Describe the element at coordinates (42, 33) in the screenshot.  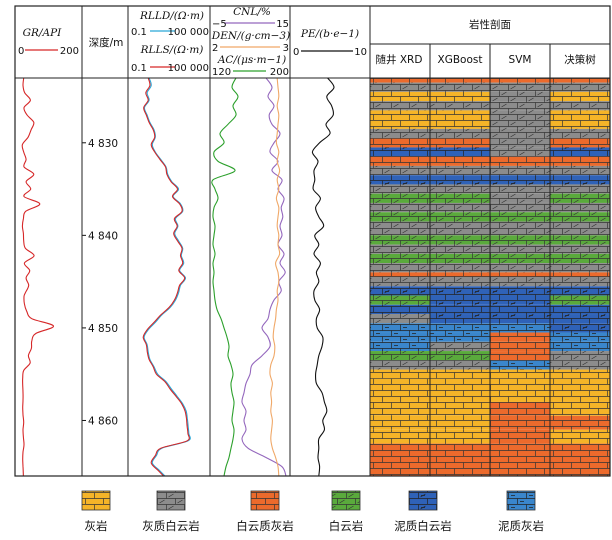
I see `gr-title: GR/API` at that location.